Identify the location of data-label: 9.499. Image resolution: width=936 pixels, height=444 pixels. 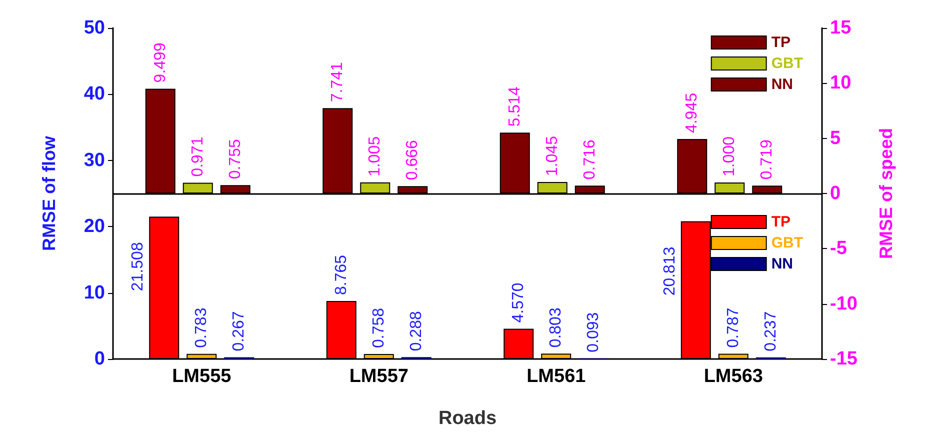
(160, 62).